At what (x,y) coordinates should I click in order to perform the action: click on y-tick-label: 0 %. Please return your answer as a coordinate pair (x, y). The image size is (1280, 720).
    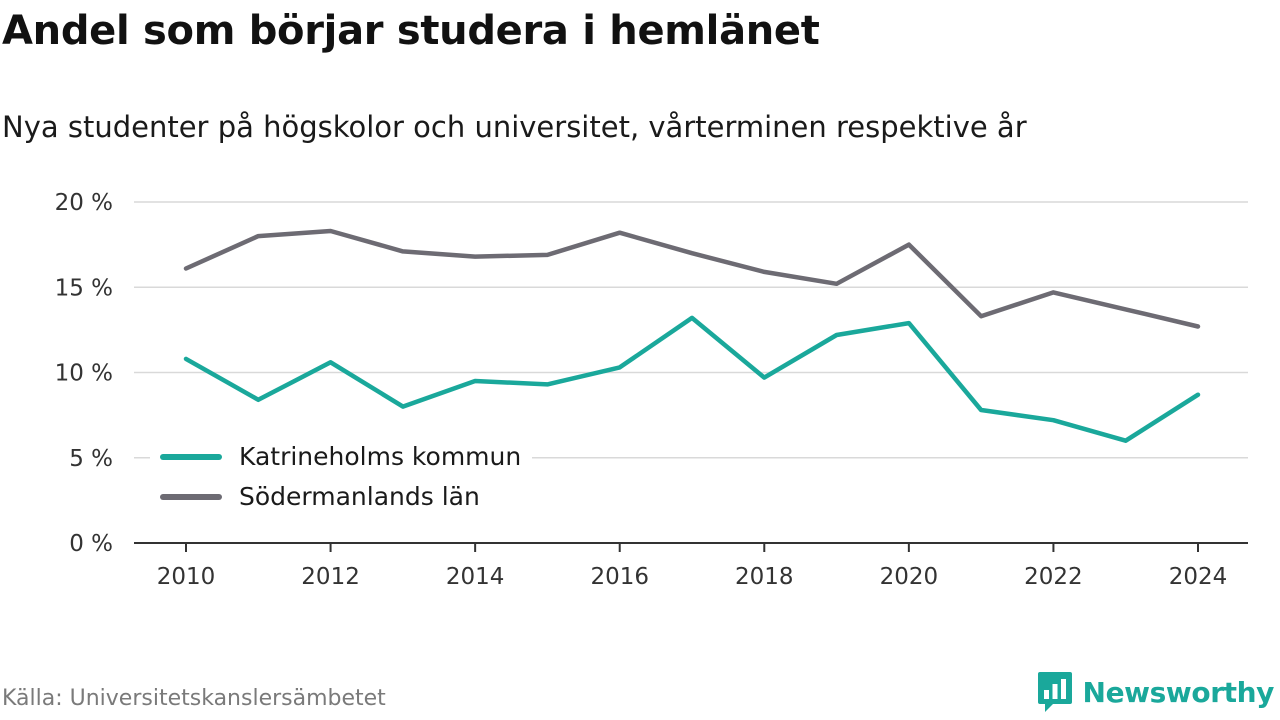
    Looking at the image, I should click on (91, 544).